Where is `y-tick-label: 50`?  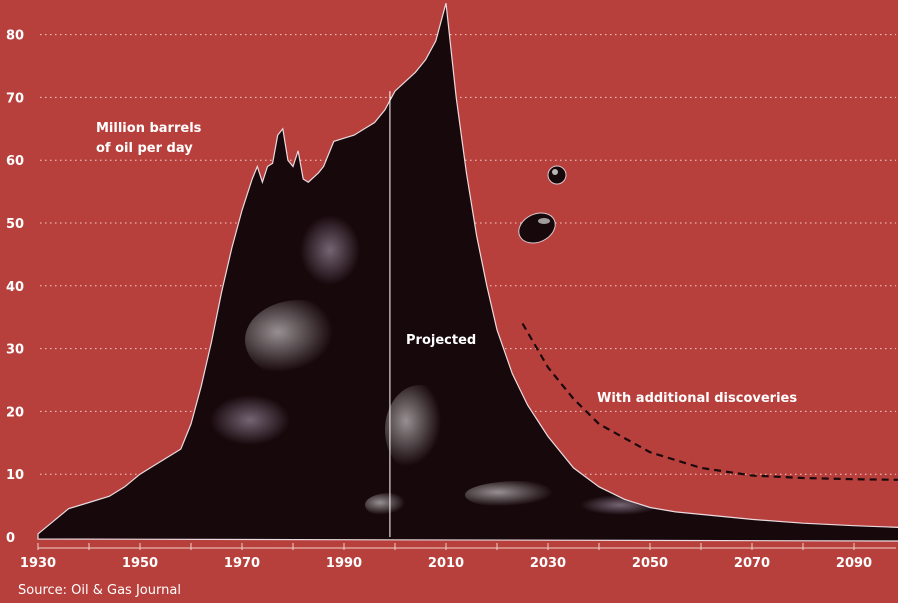
y-tick-label: 50 is located at coordinates (15, 224).